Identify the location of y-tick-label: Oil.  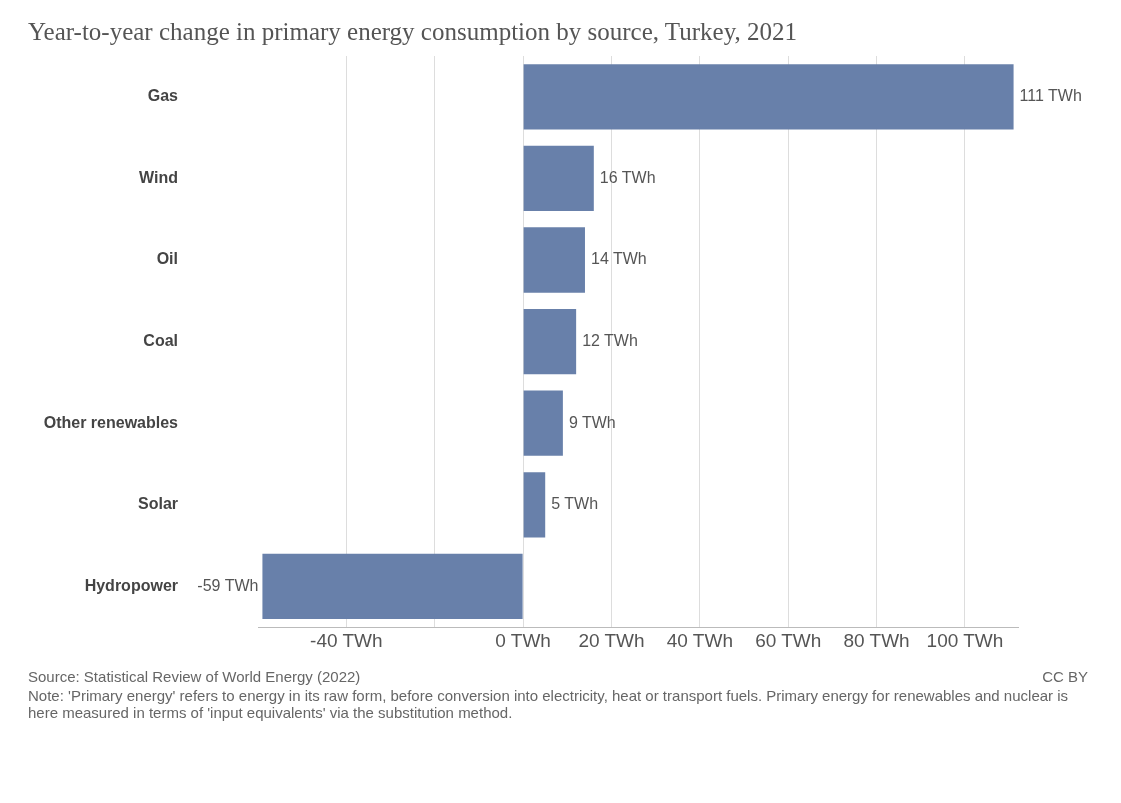
(167, 259).